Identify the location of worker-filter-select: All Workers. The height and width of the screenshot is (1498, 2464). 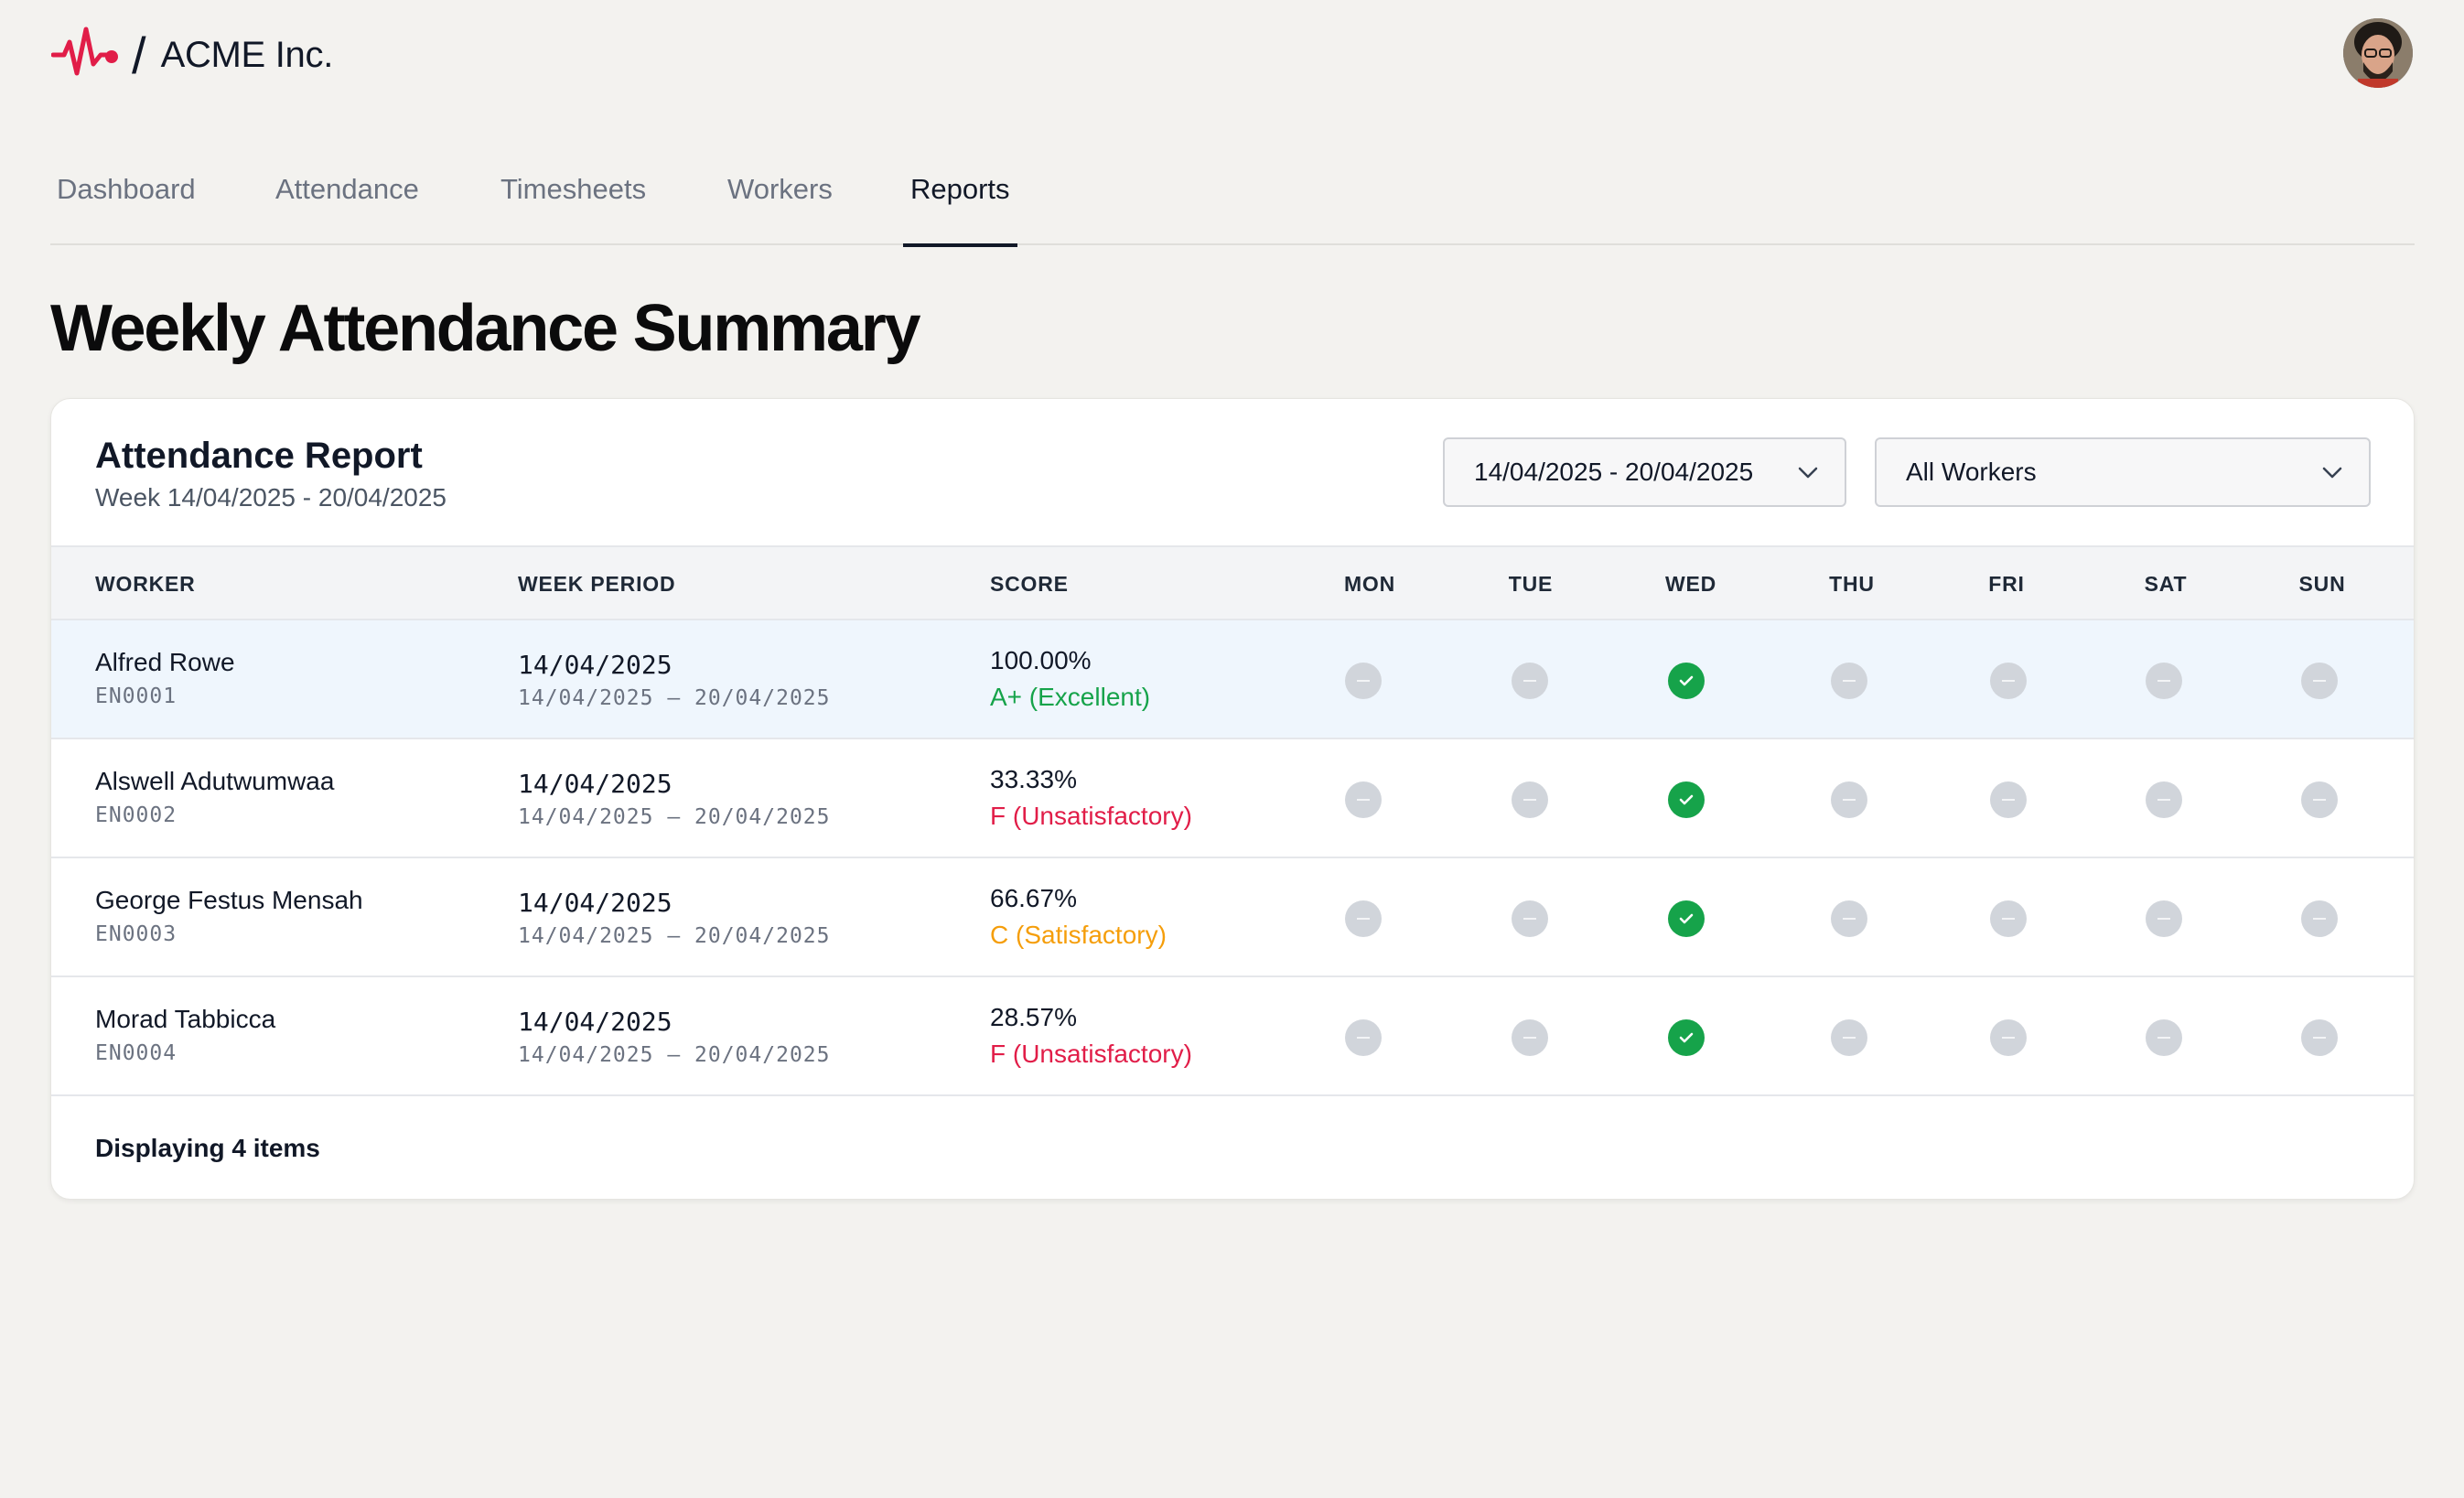
(2123, 472).